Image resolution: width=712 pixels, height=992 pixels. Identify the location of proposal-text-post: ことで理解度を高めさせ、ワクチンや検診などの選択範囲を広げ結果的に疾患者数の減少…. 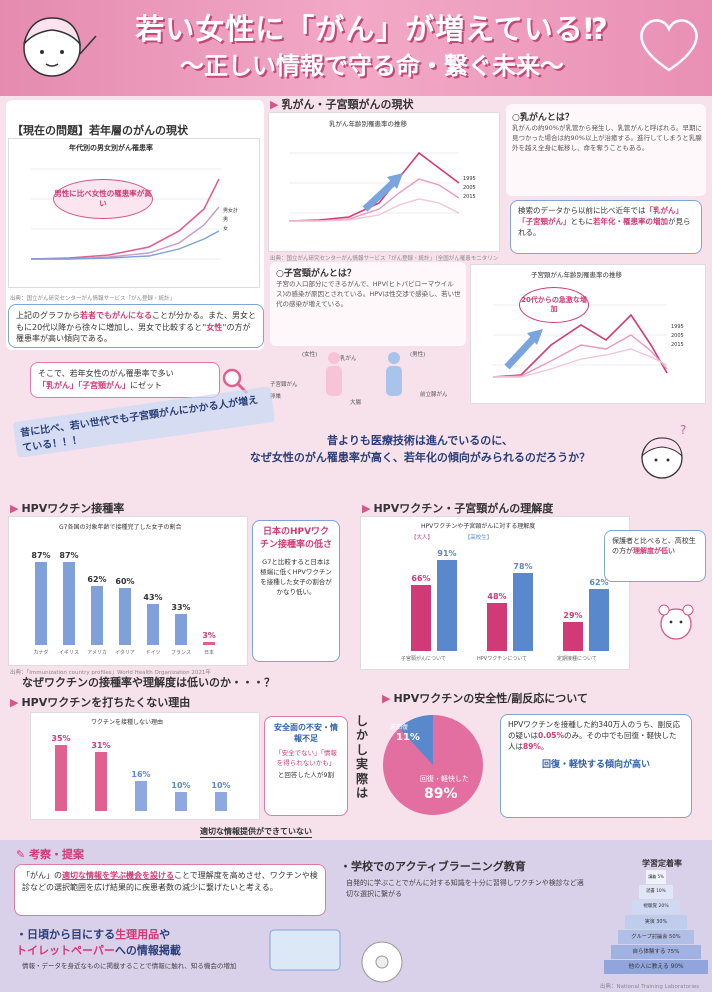
(170, 881).